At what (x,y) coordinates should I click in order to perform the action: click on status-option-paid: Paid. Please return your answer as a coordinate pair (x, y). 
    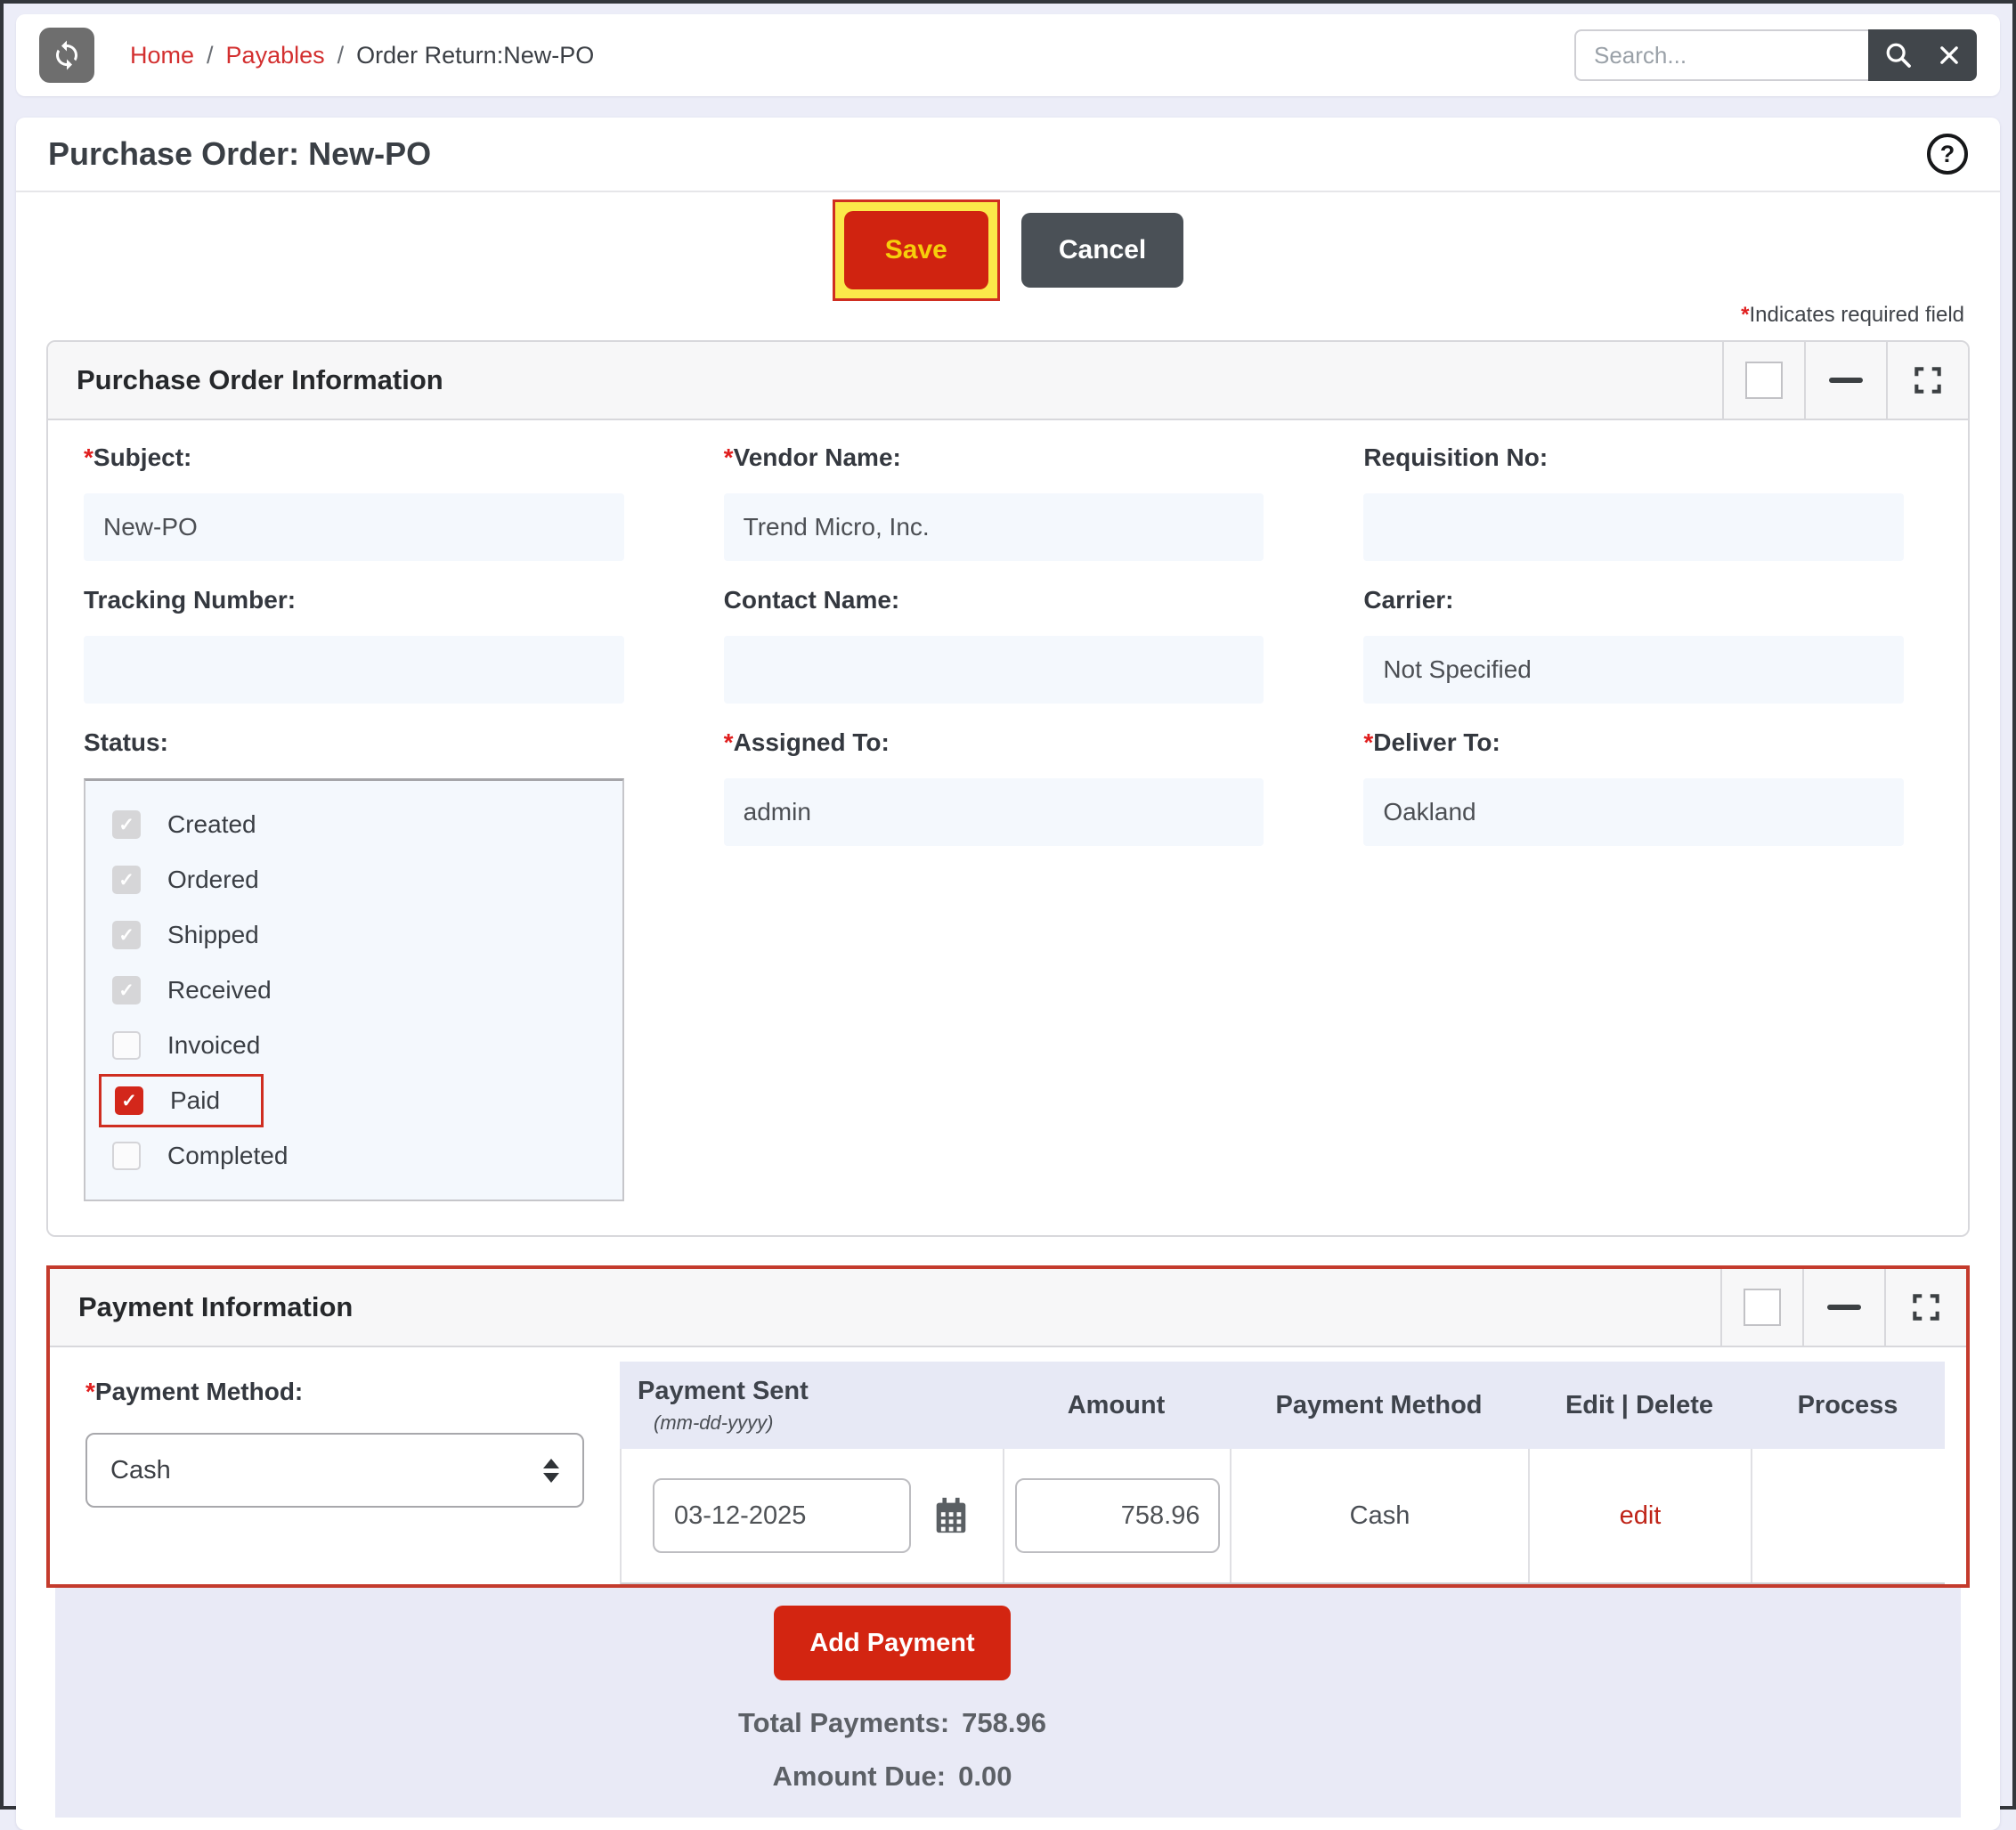
    Looking at the image, I should click on (353, 1100).